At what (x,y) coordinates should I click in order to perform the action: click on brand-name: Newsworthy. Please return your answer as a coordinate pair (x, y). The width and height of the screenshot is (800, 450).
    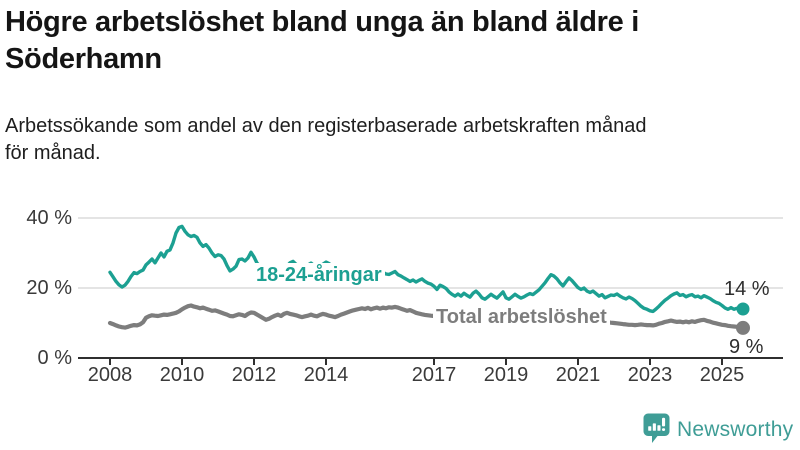
    Looking at the image, I should click on (735, 429).